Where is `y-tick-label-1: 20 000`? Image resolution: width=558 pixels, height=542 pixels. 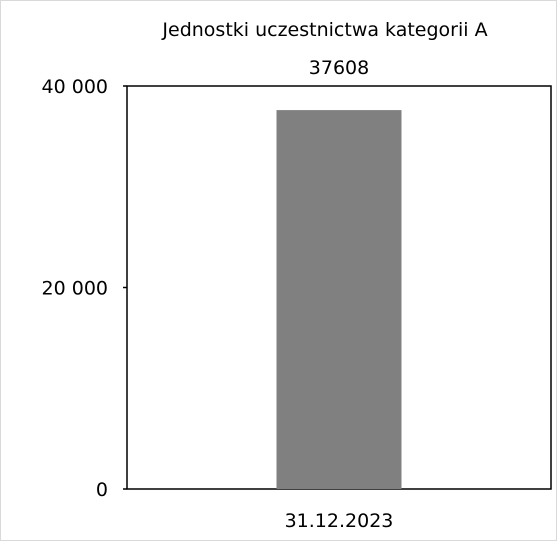
y-tick-label-1: 20 000 is located at coordinates (75, 289).